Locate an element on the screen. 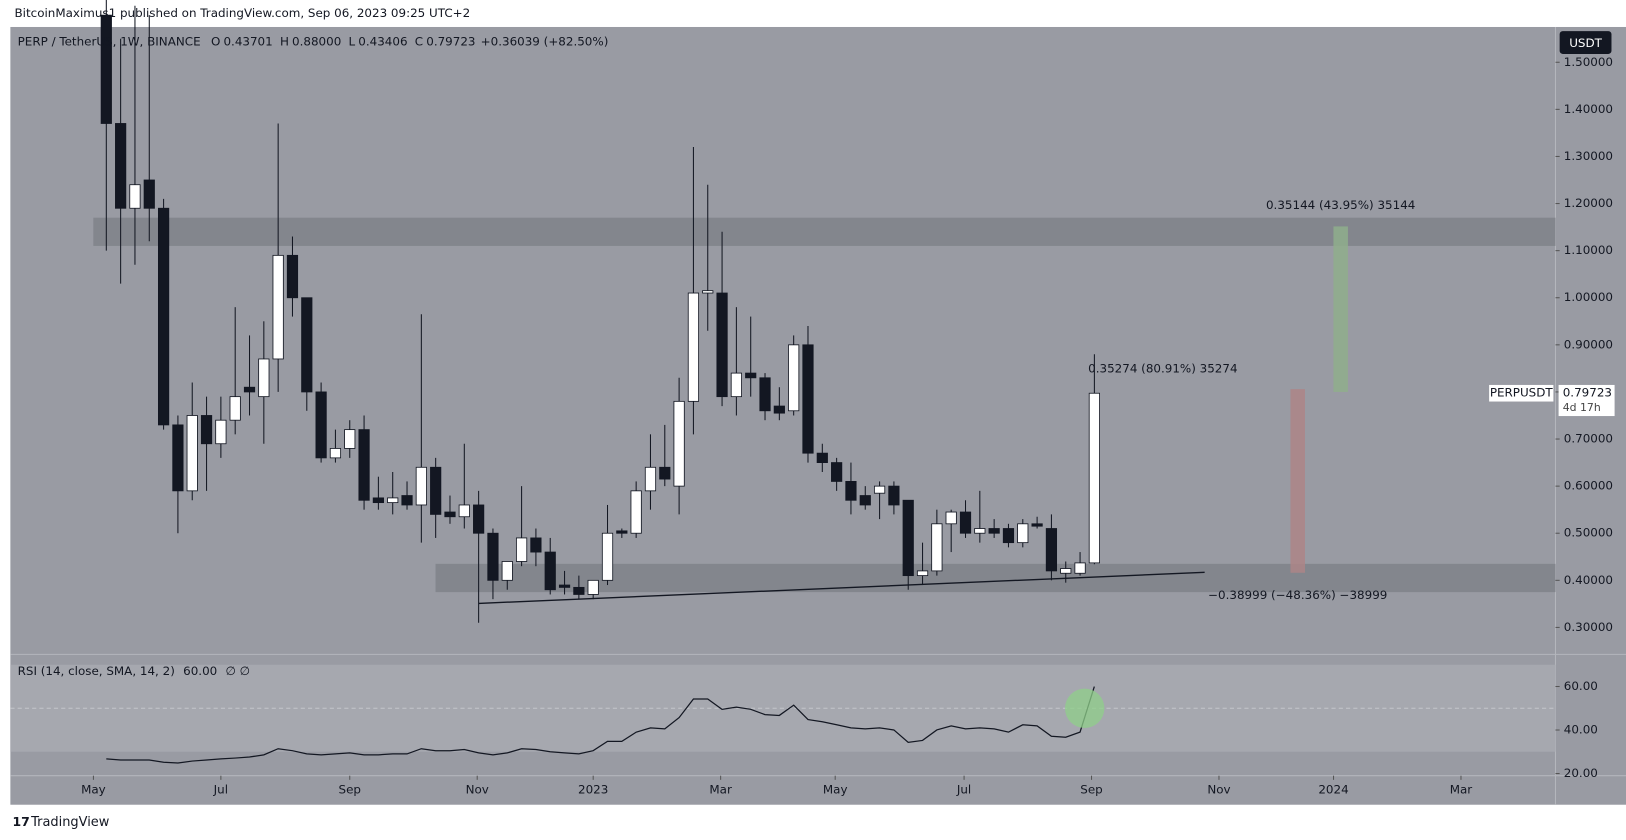 This screenshot has height=840, width=1626. rsi-value: 60.00 is located at coordinates (200, 670).